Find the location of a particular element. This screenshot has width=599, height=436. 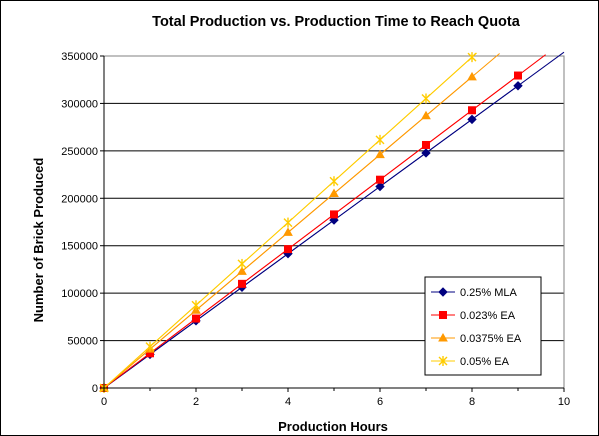

y-tick-label: 0 is located at coordinates (95, 389).